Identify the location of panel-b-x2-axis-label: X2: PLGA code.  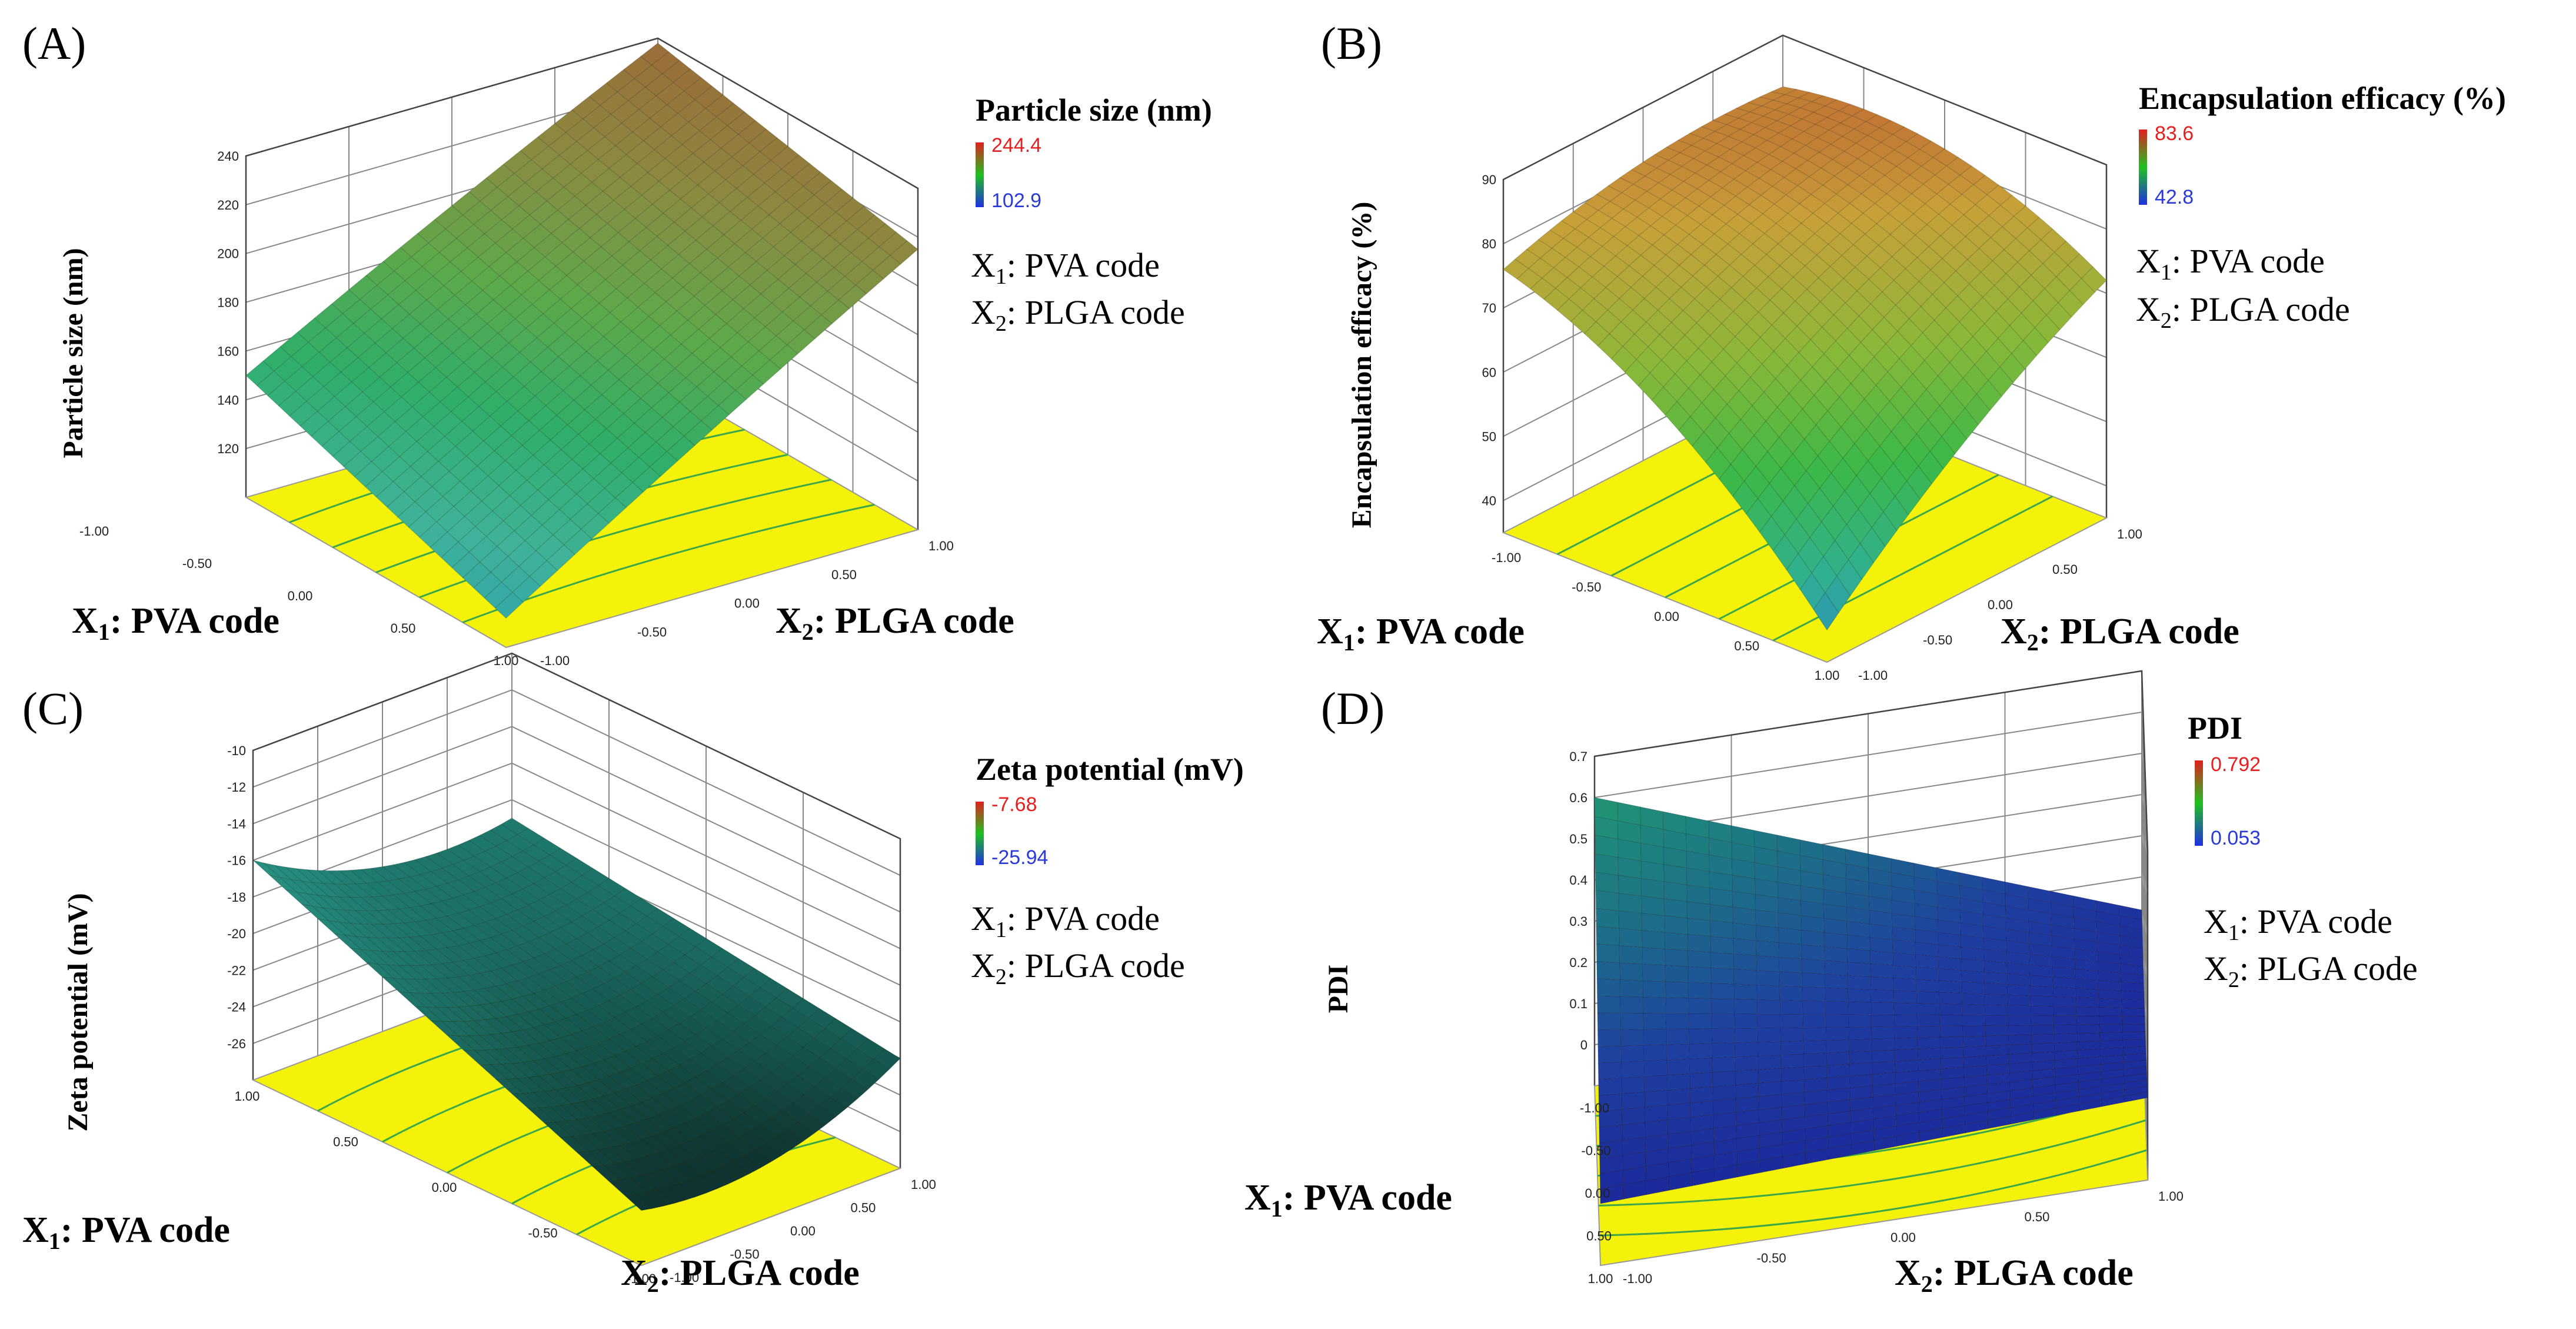
(2120, 634).